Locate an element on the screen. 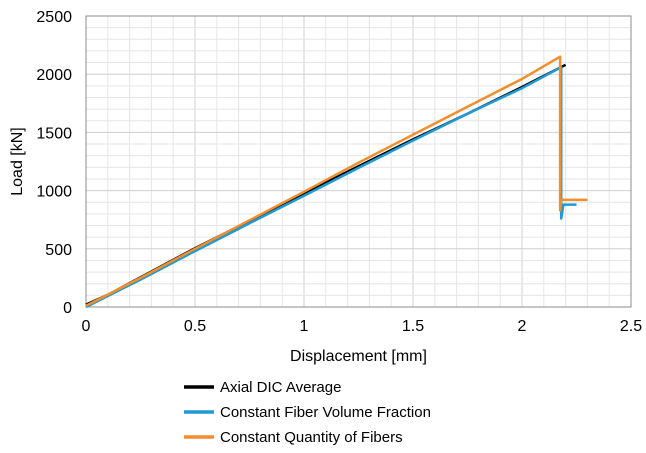 This screenshot has width=646, height=453. y-tick-label: 2000 is located at coordinates (54, 75).